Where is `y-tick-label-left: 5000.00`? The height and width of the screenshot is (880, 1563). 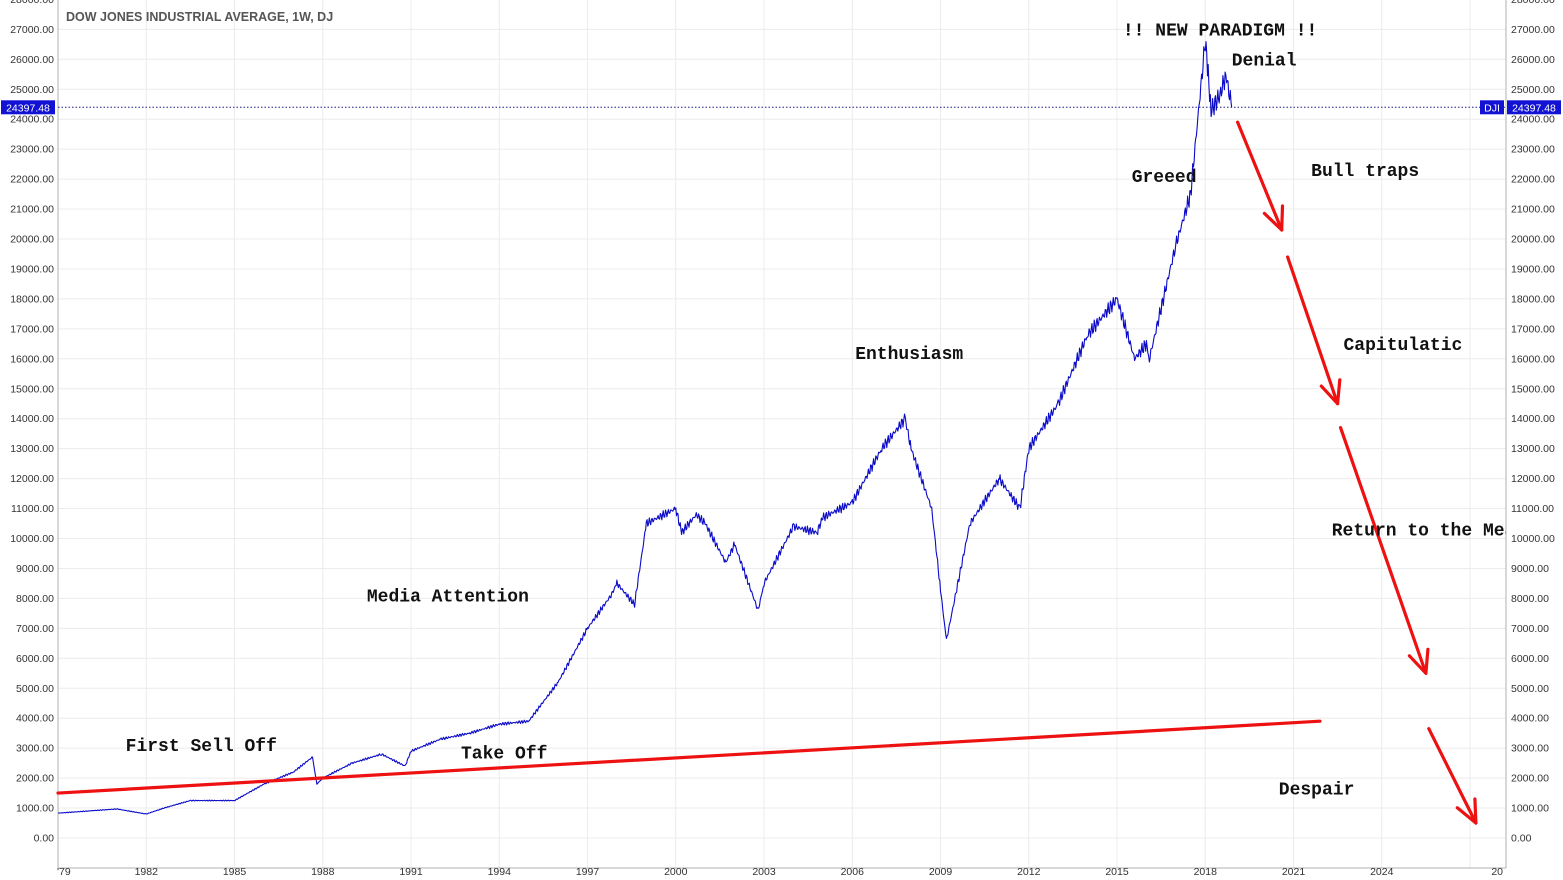
y-tick-label-left: 5000.00 is located at coordinates (35, 689).